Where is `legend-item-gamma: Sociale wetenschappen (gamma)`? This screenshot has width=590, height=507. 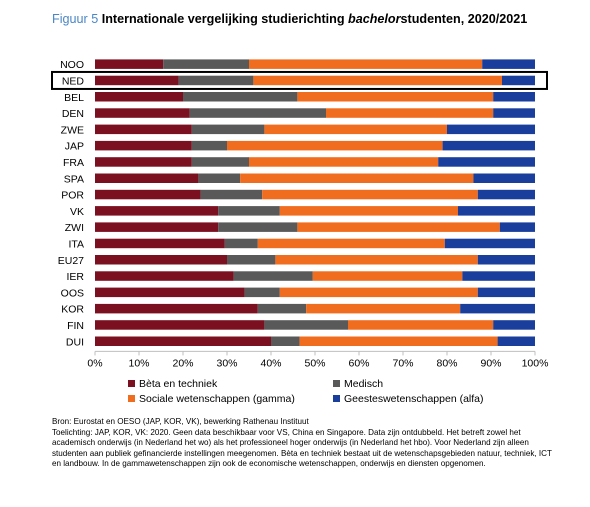 legend-item-gamma: Sociale wetenschappen (gamma) is located at coordinates (211, 399).